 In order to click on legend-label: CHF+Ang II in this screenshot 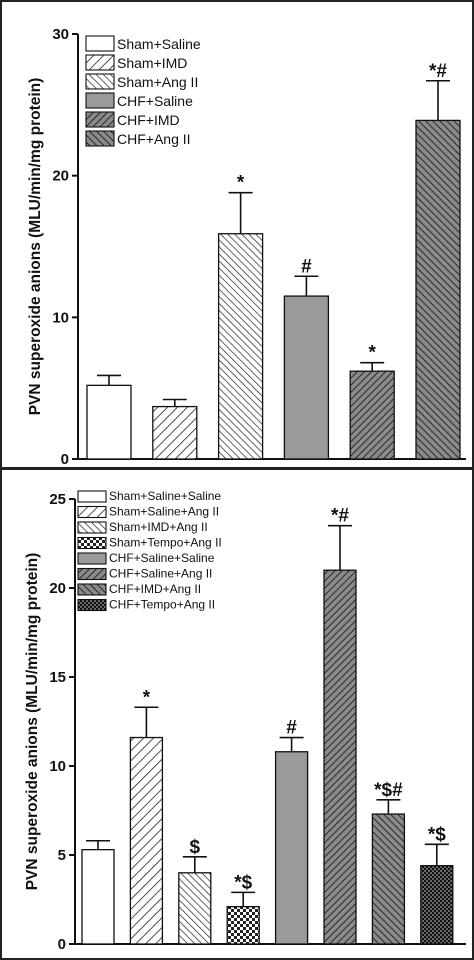, I will do `click(154, 139)`.